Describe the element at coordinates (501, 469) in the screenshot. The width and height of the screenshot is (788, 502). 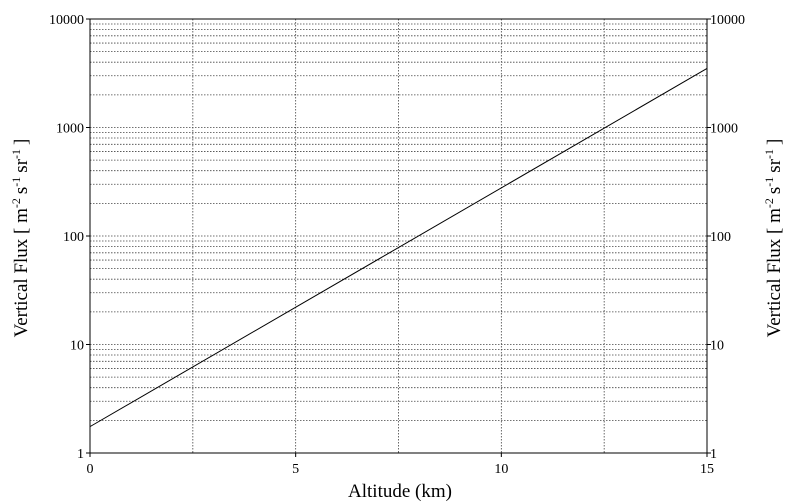
I see `x-tick-label: 10` at that location.